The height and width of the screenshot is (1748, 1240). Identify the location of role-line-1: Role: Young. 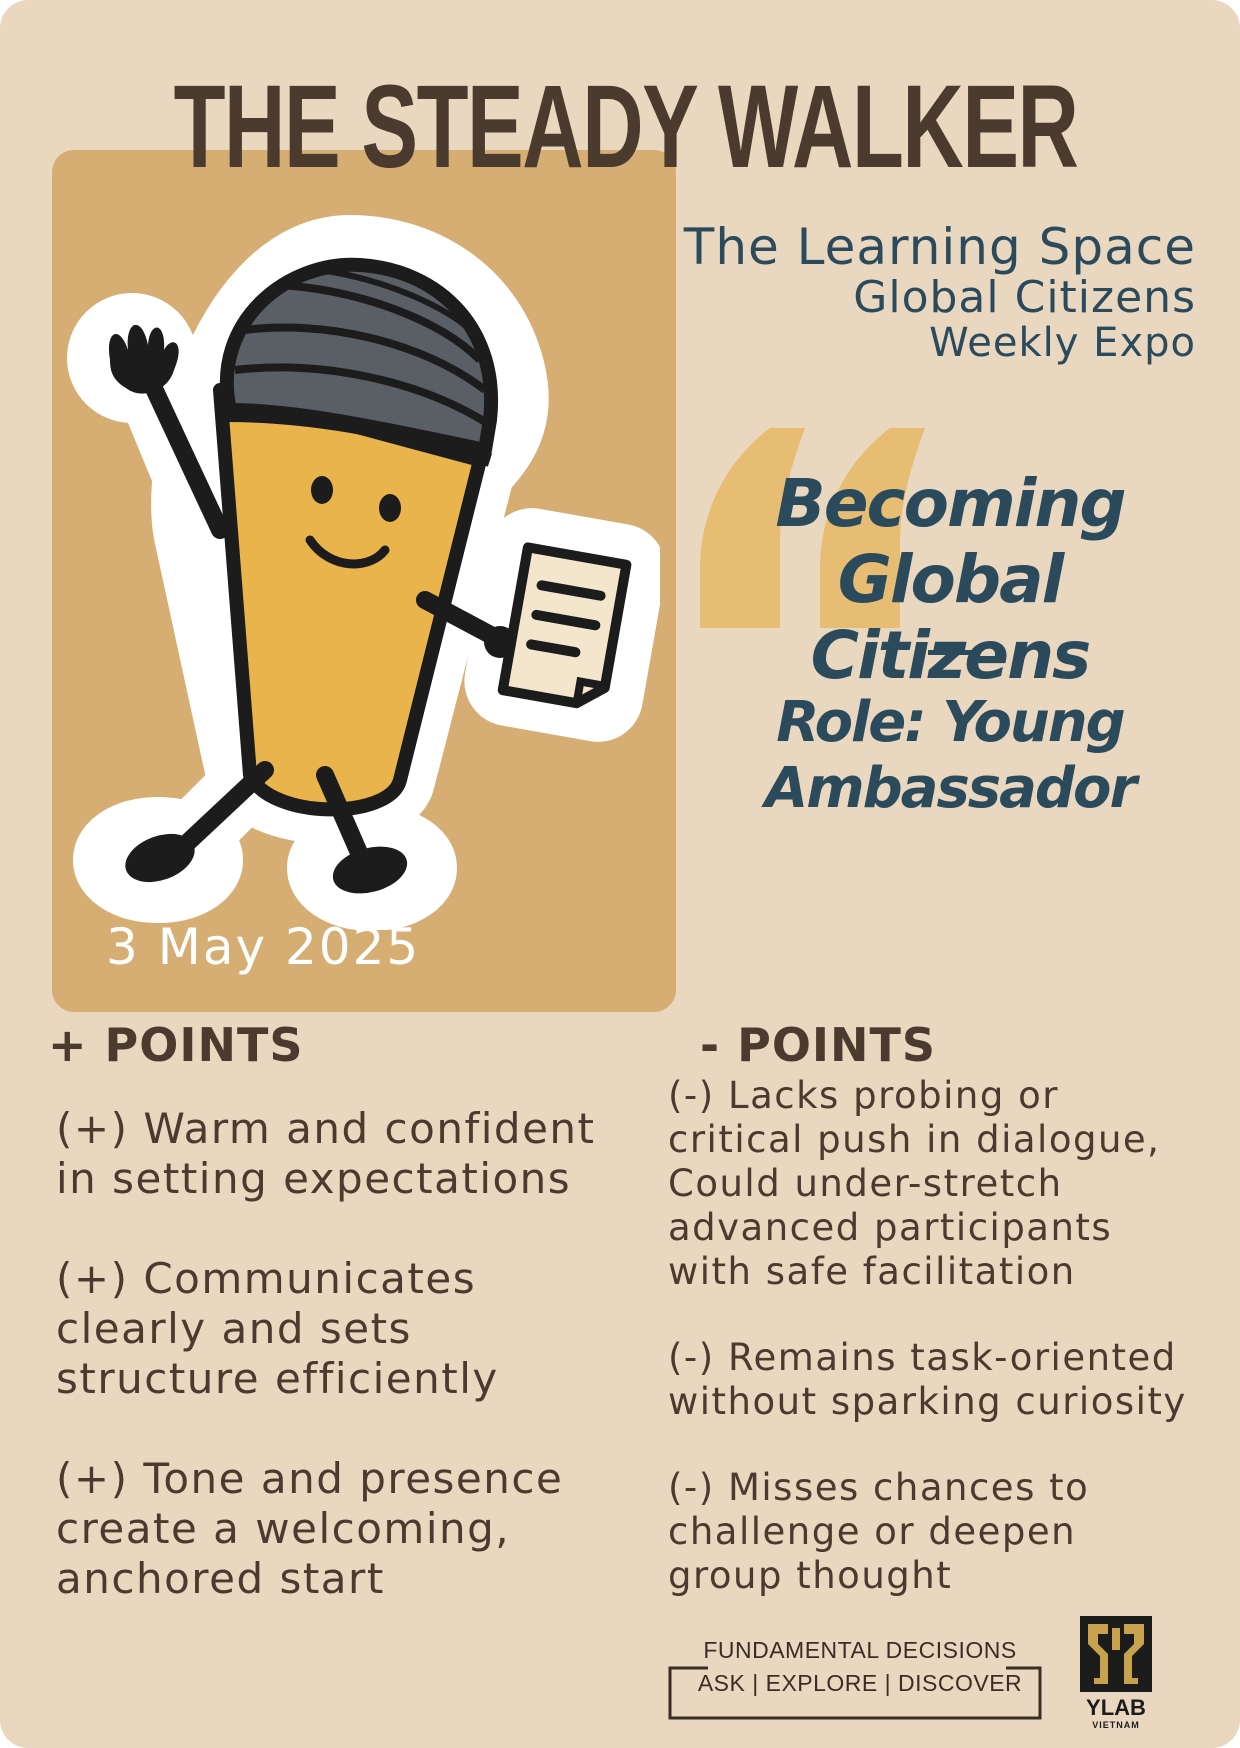
(951, 722).